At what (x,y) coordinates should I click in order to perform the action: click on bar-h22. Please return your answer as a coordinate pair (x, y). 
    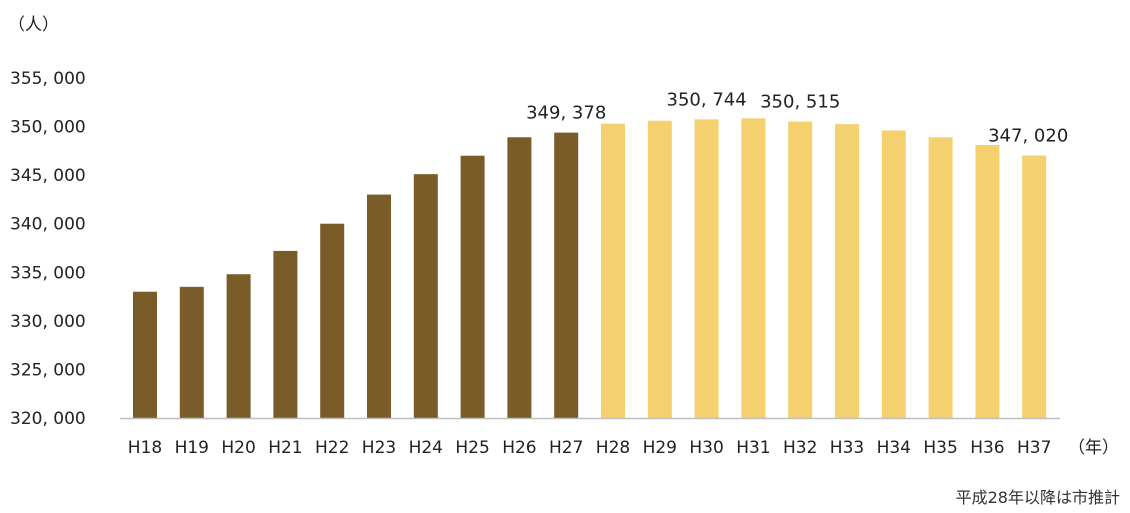
    Looking at the image, I should click on (332, 320).